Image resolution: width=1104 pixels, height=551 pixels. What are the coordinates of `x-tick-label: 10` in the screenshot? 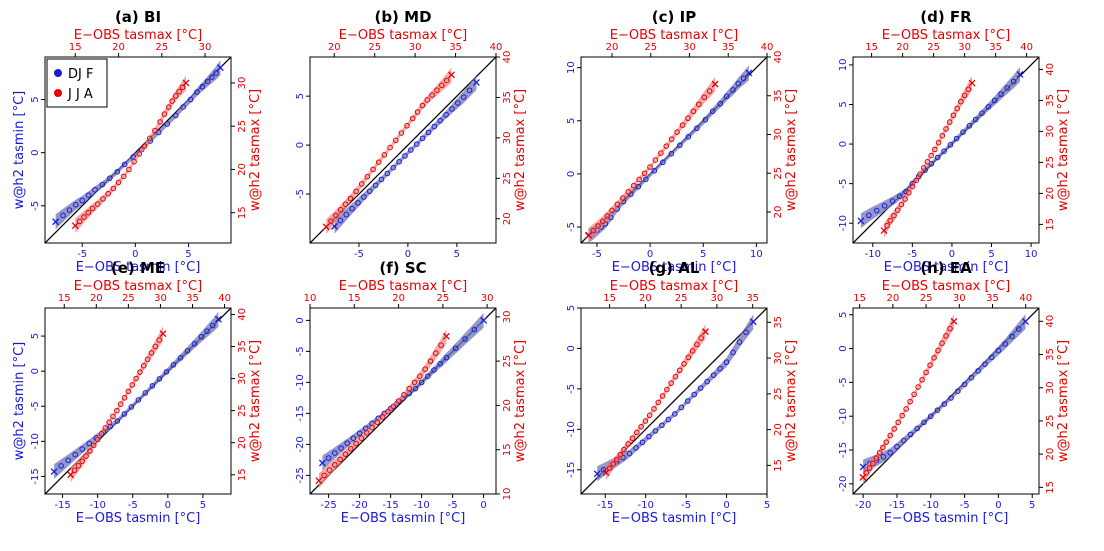 It's located at (756, 254).